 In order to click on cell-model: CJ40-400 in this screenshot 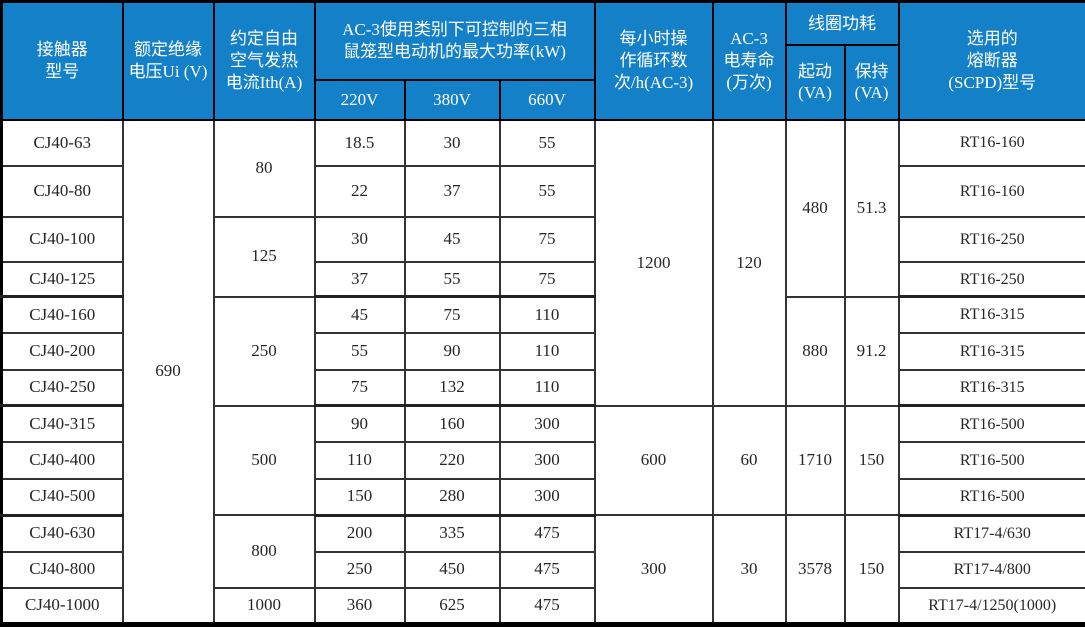, I will do `click(62, 460)`.